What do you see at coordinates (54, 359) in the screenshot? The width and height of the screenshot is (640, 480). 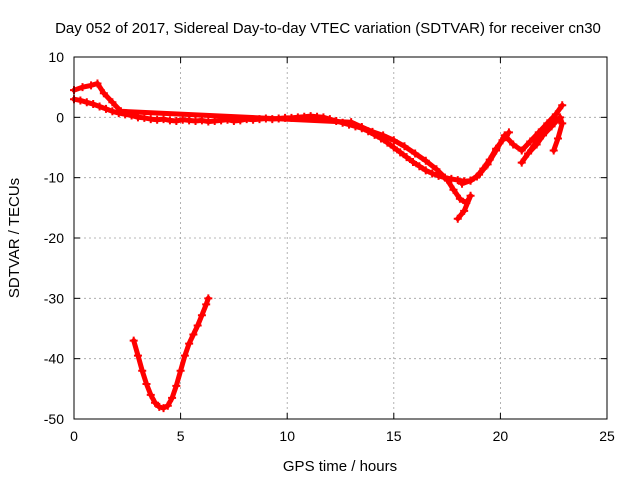 I see `y-tick-label: -40` at bounding box center [54, 359].